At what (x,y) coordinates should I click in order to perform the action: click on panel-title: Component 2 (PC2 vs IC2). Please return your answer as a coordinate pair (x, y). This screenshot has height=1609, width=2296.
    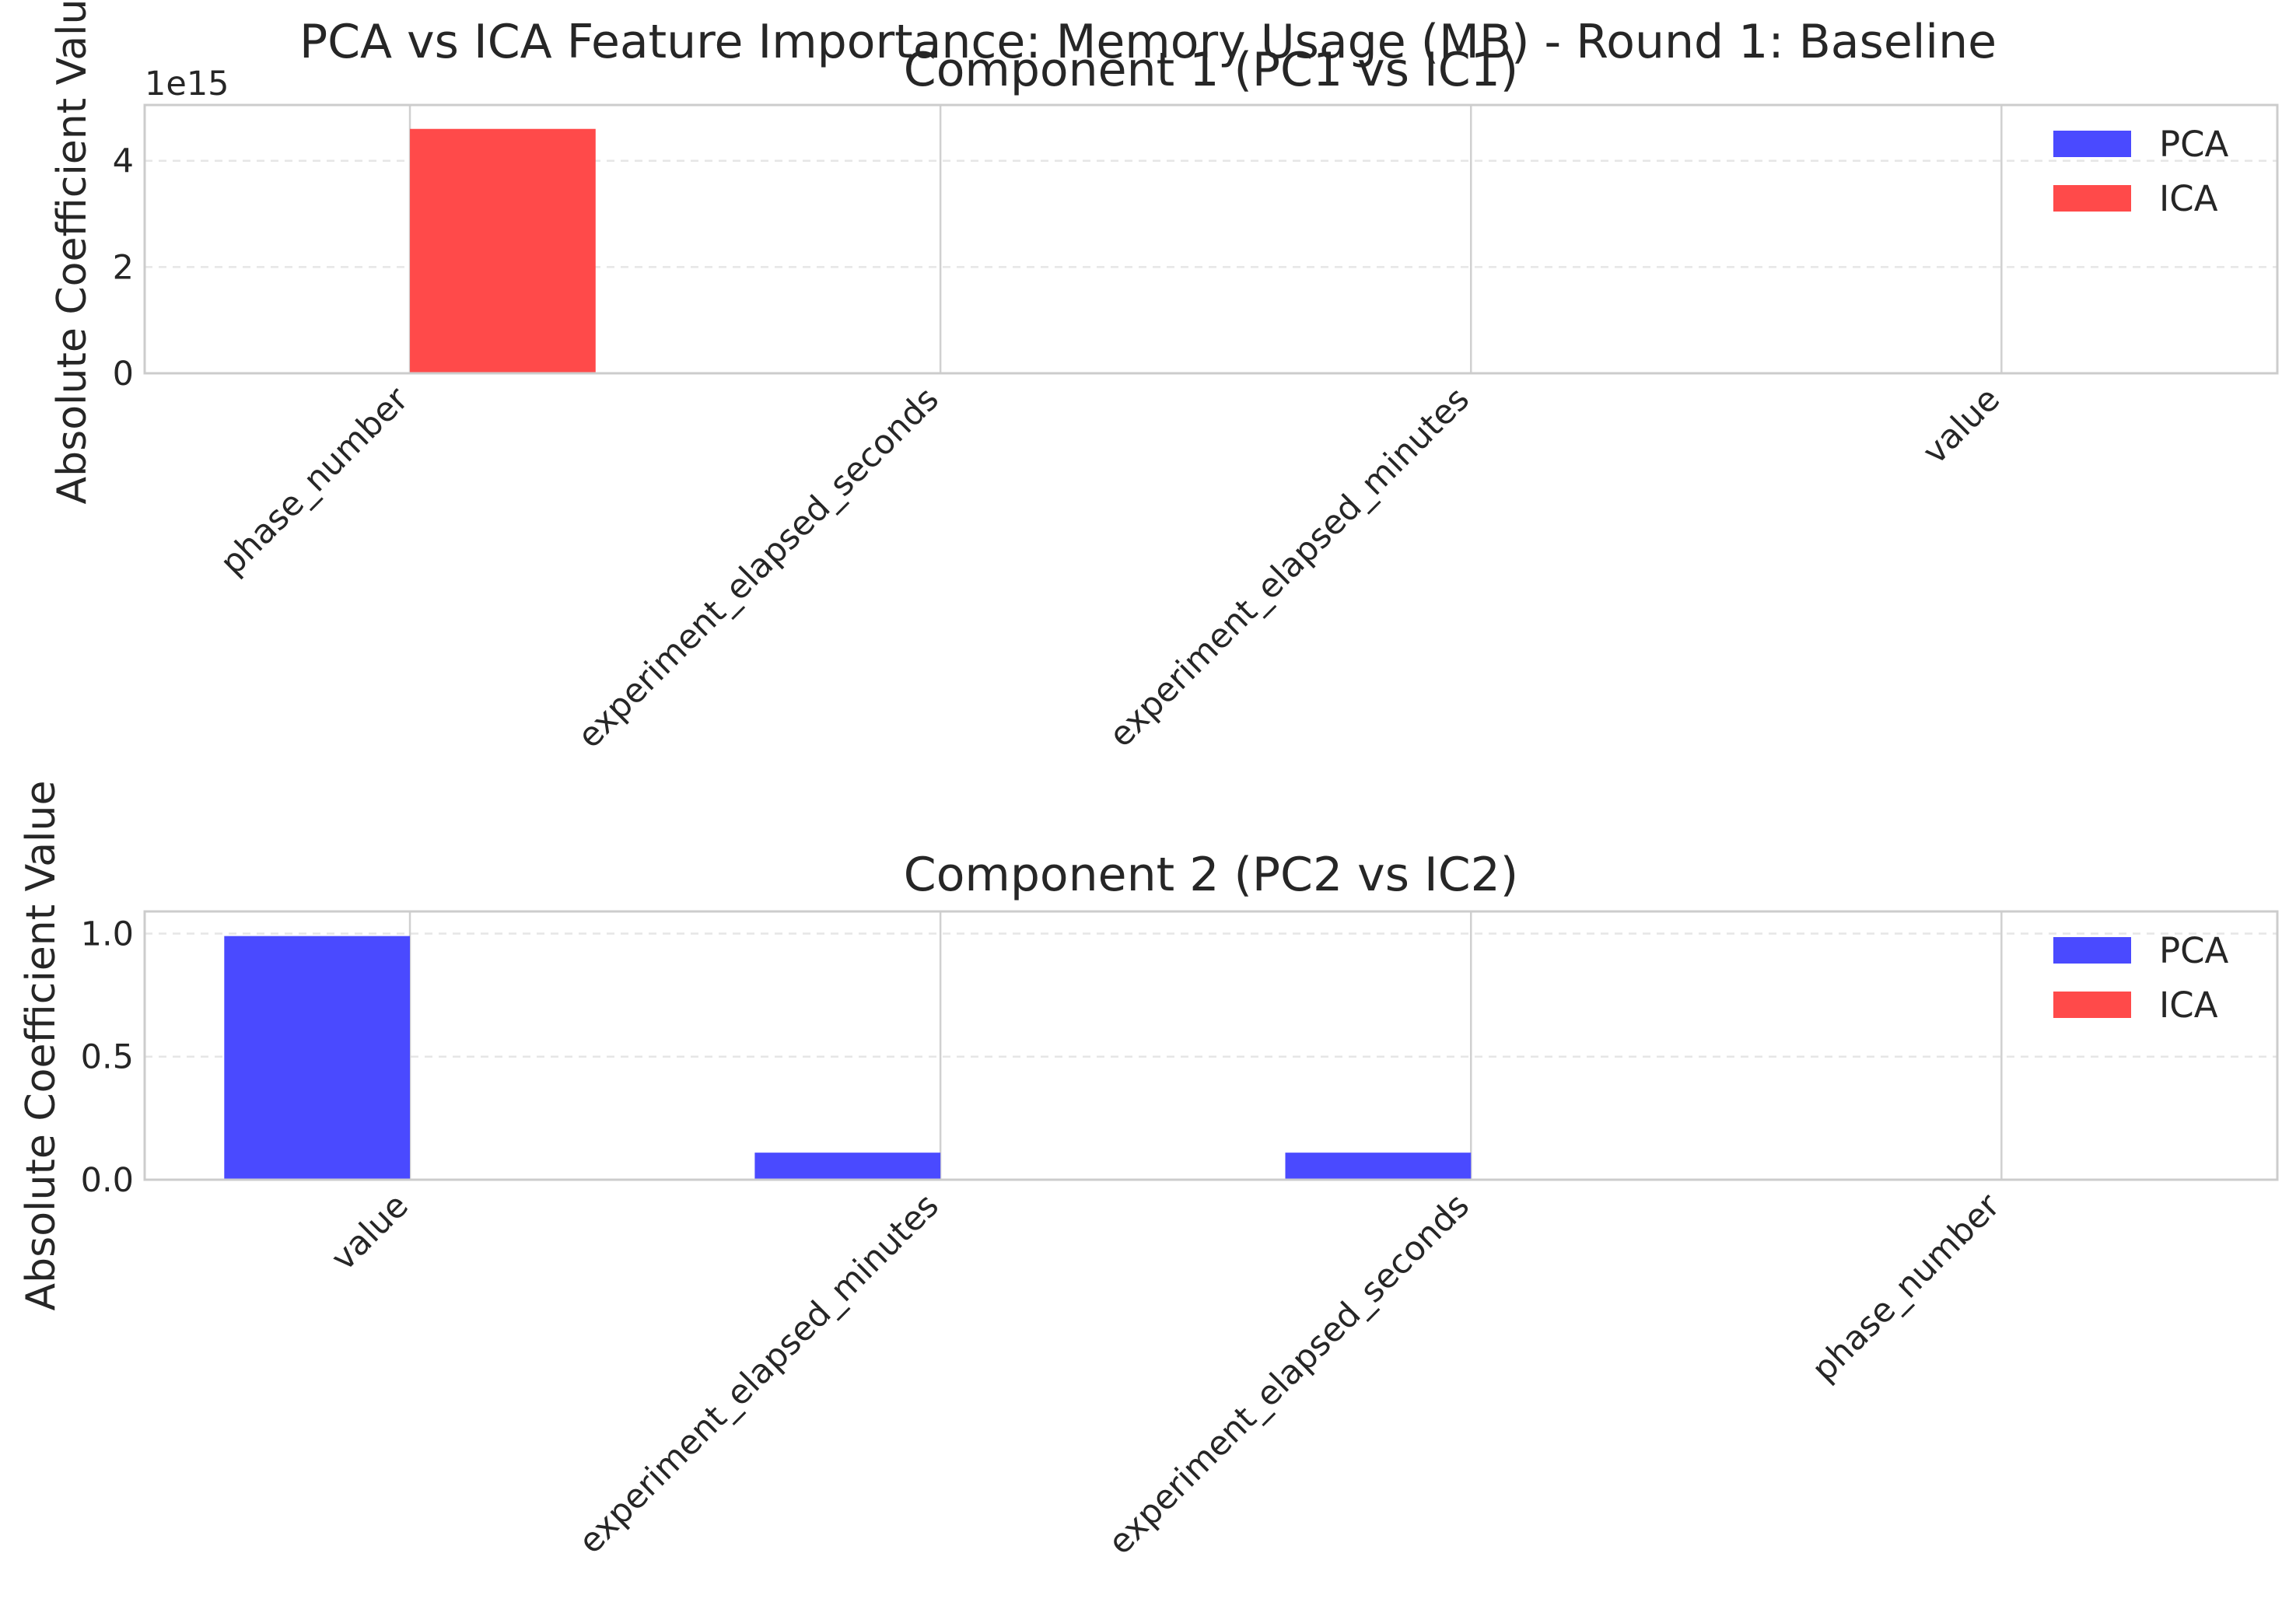
    Looking at the image, I should click on (1211, 875).